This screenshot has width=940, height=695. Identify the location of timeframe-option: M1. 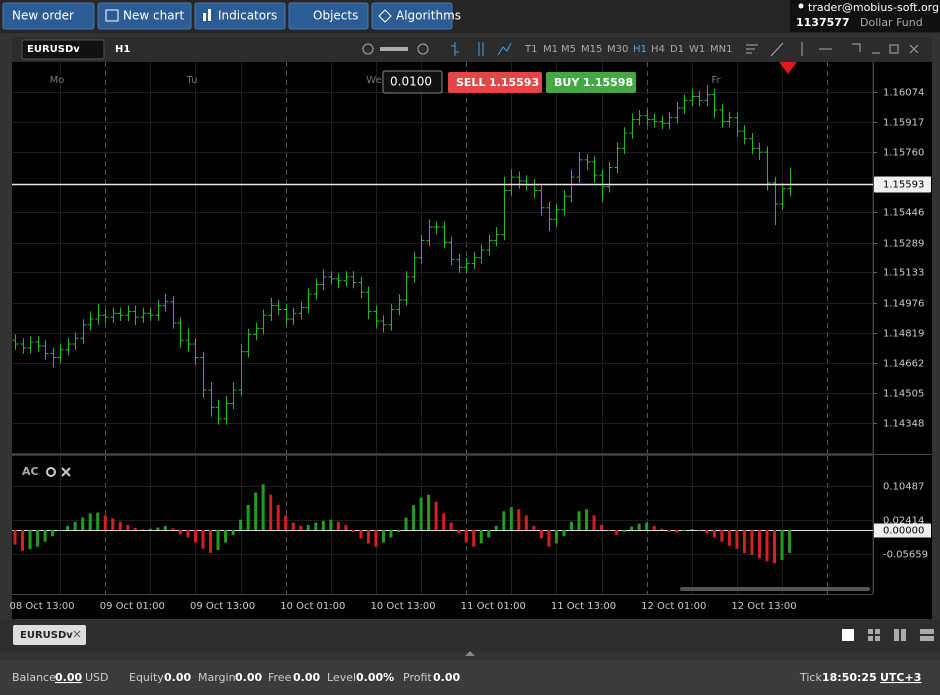
(550, 49).